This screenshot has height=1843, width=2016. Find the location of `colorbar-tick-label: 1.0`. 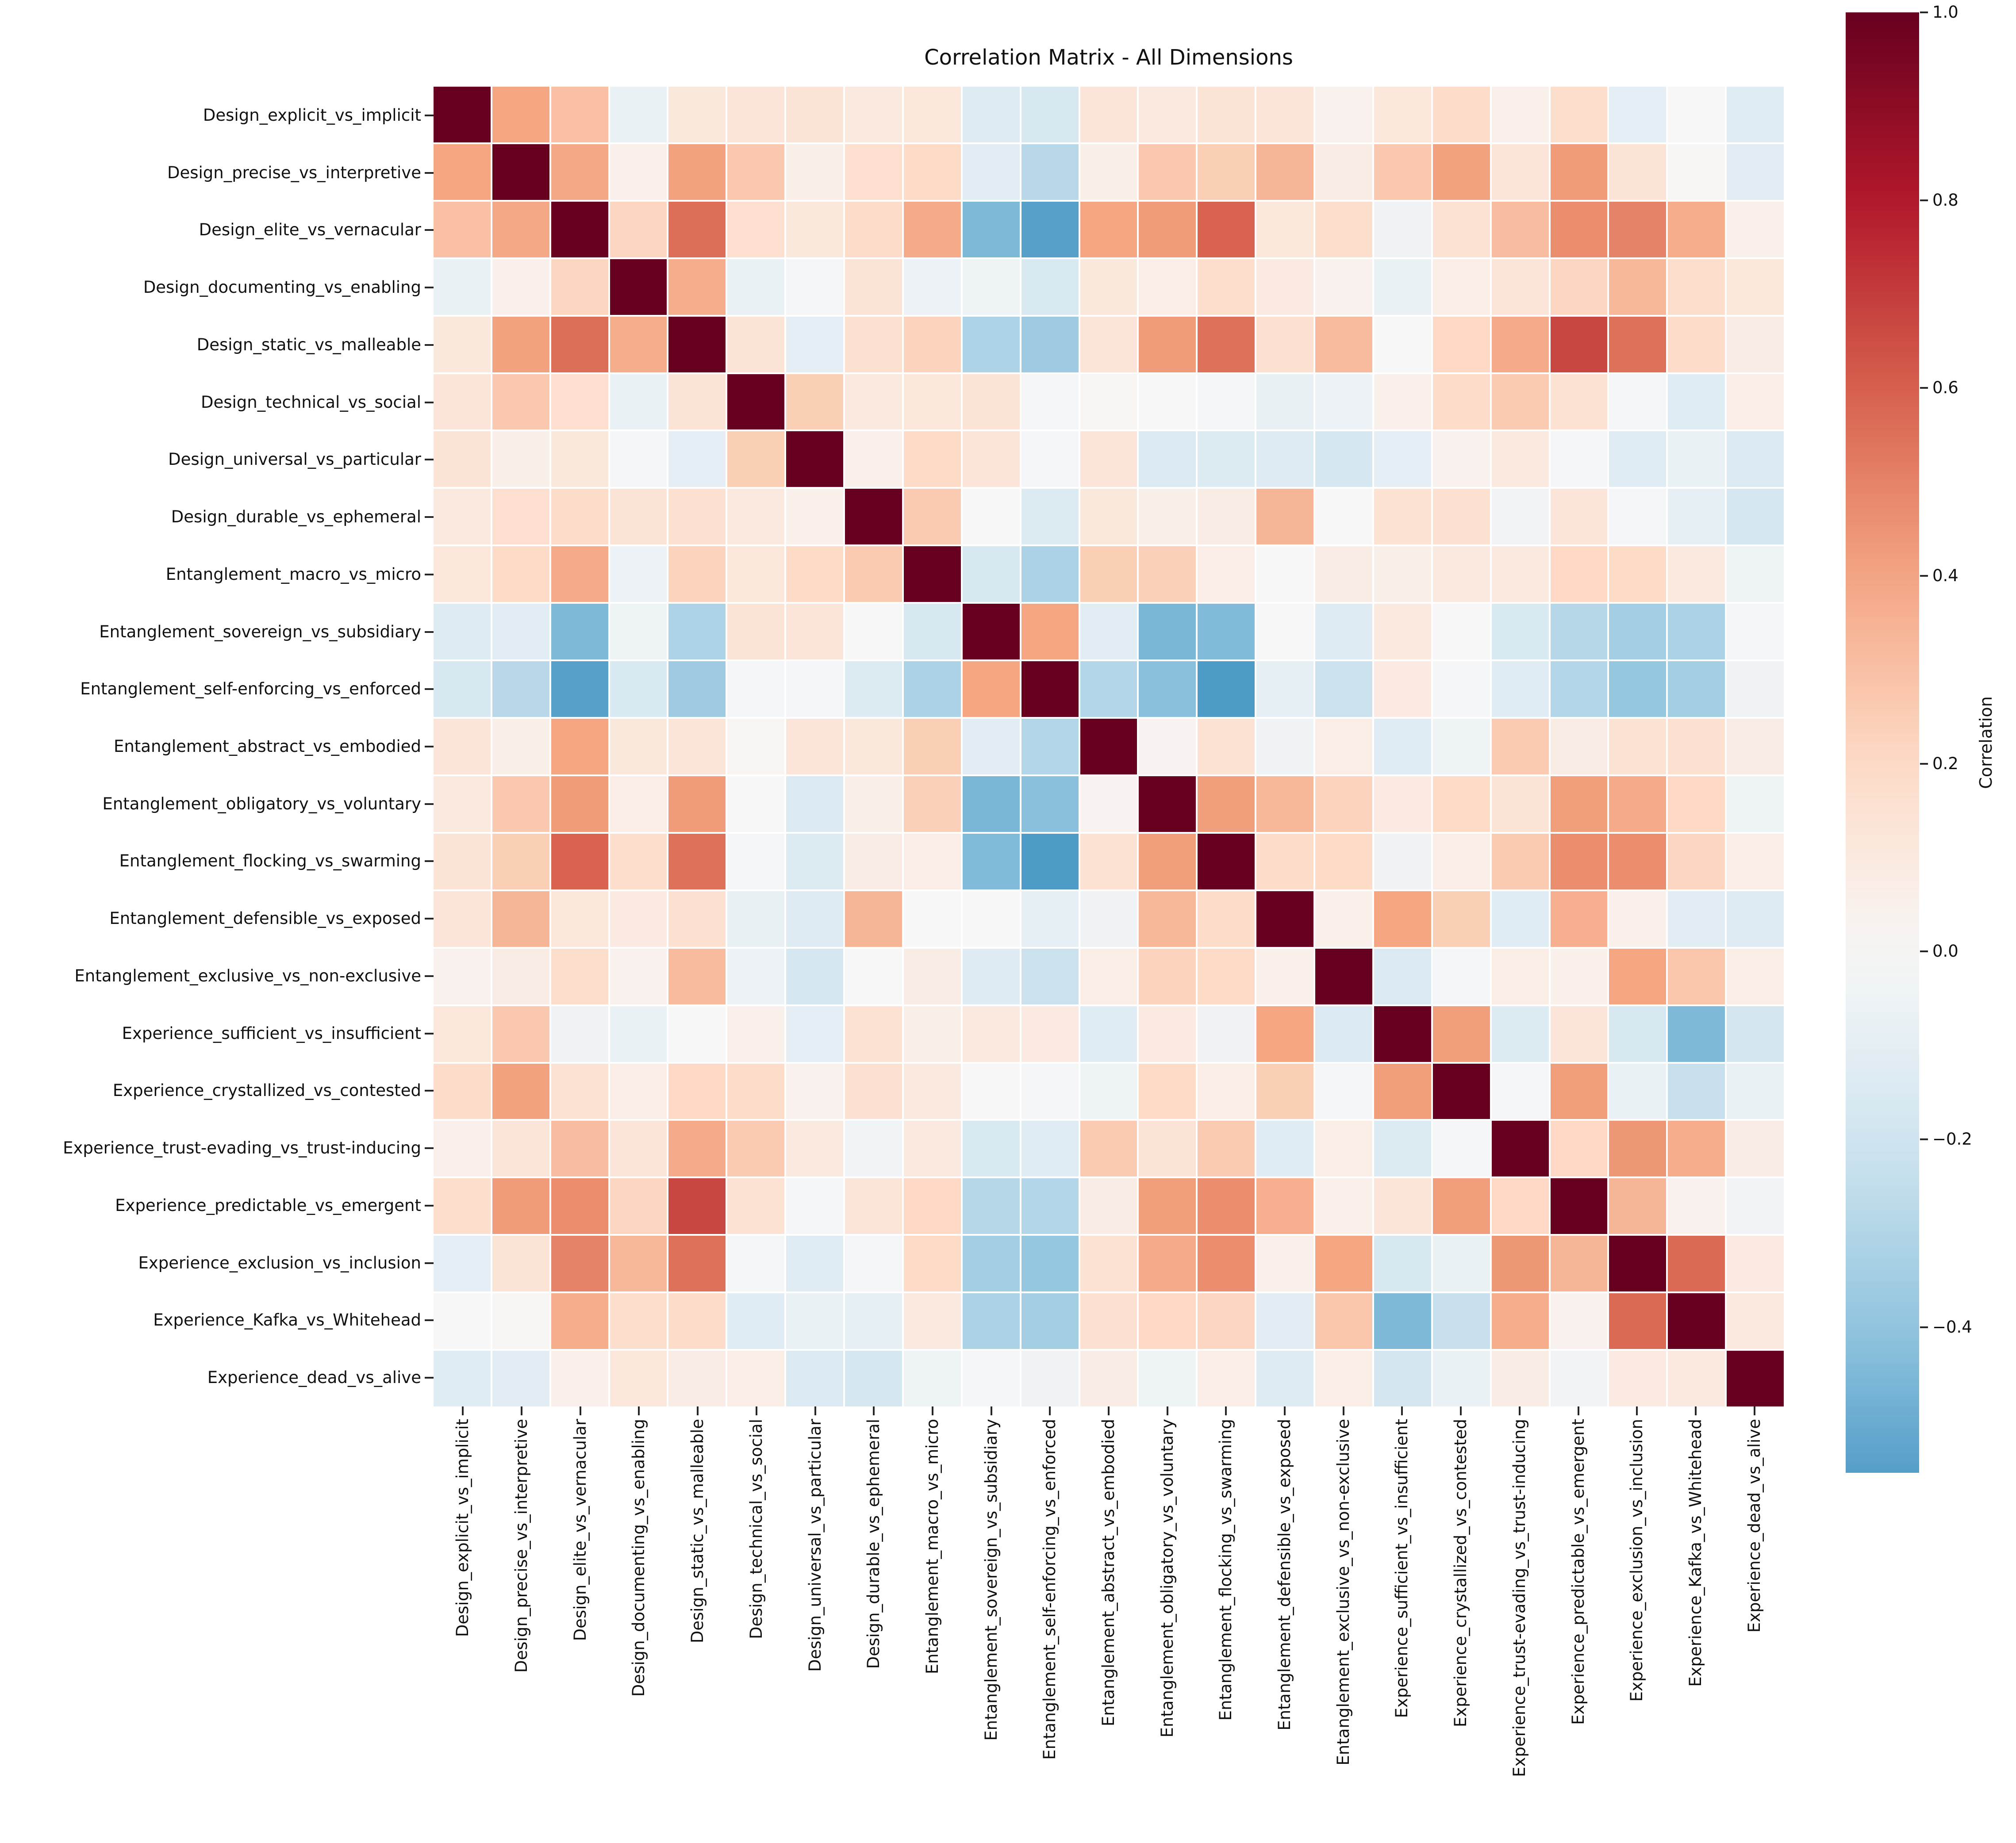

colorbar-tick-label: 1.0 is located at coordinates (1945, 13).